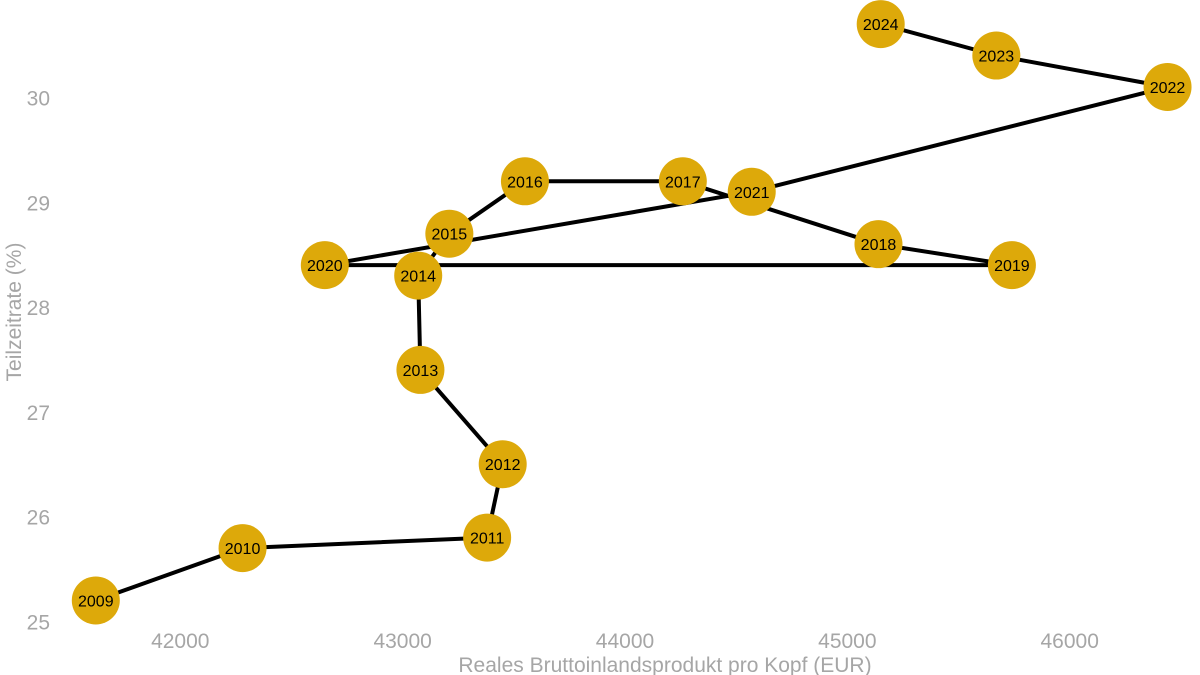 The width and height of the screenshot is (1200, 675). I want to click on data-point-2015: 2015, so click(449, 233).